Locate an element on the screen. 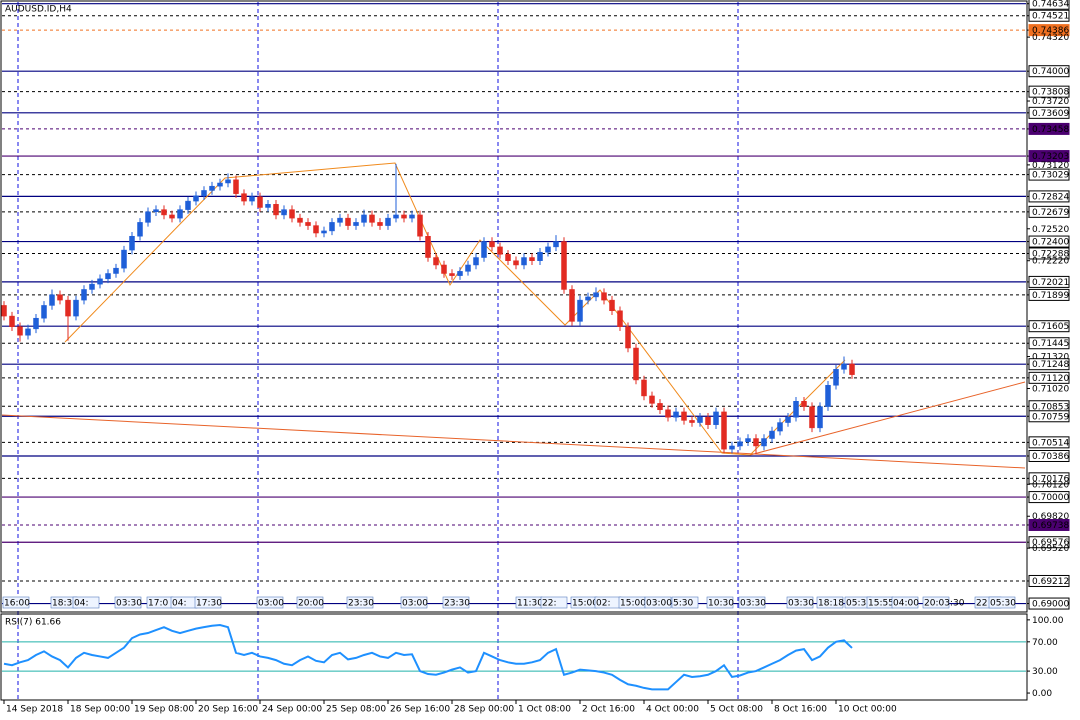 This screenshot has height=720, width=1080. x-tick-label: 24 Sep 00:00 is located at coordinates (292, 710).